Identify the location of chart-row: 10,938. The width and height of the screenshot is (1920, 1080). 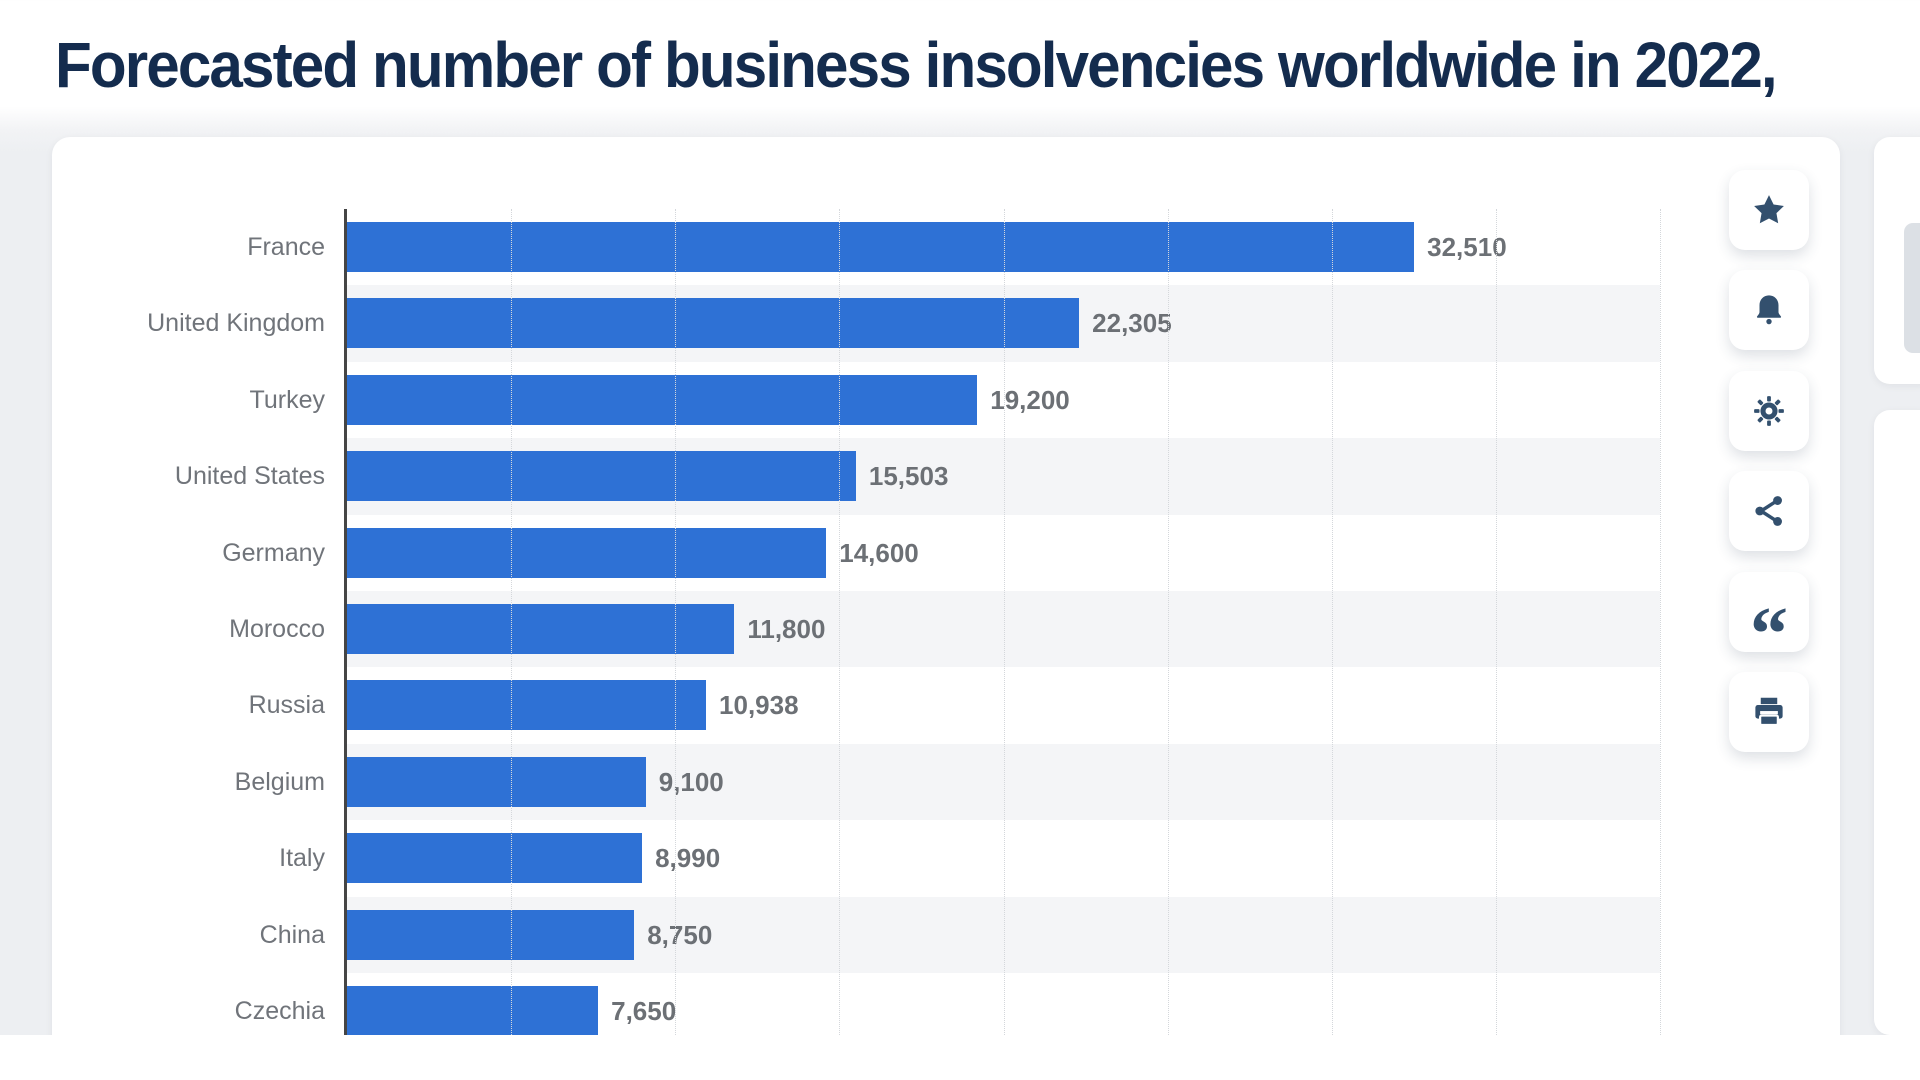
(1003, 705).